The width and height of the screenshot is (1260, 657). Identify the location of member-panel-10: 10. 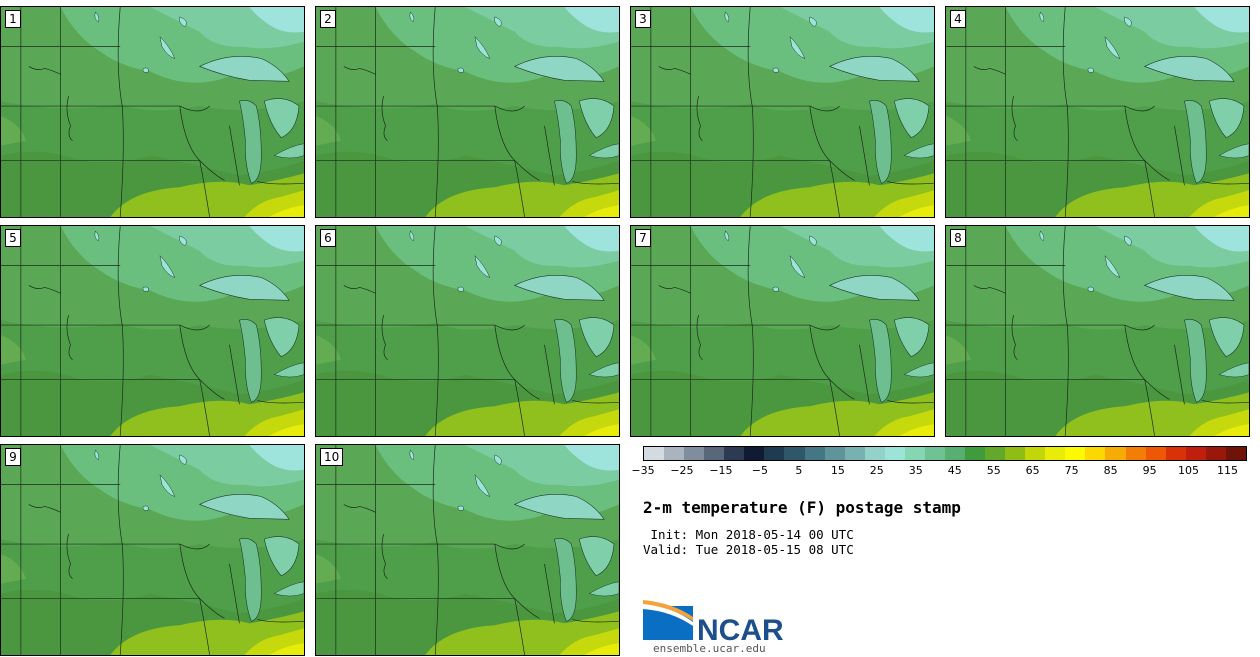
(467, 550).